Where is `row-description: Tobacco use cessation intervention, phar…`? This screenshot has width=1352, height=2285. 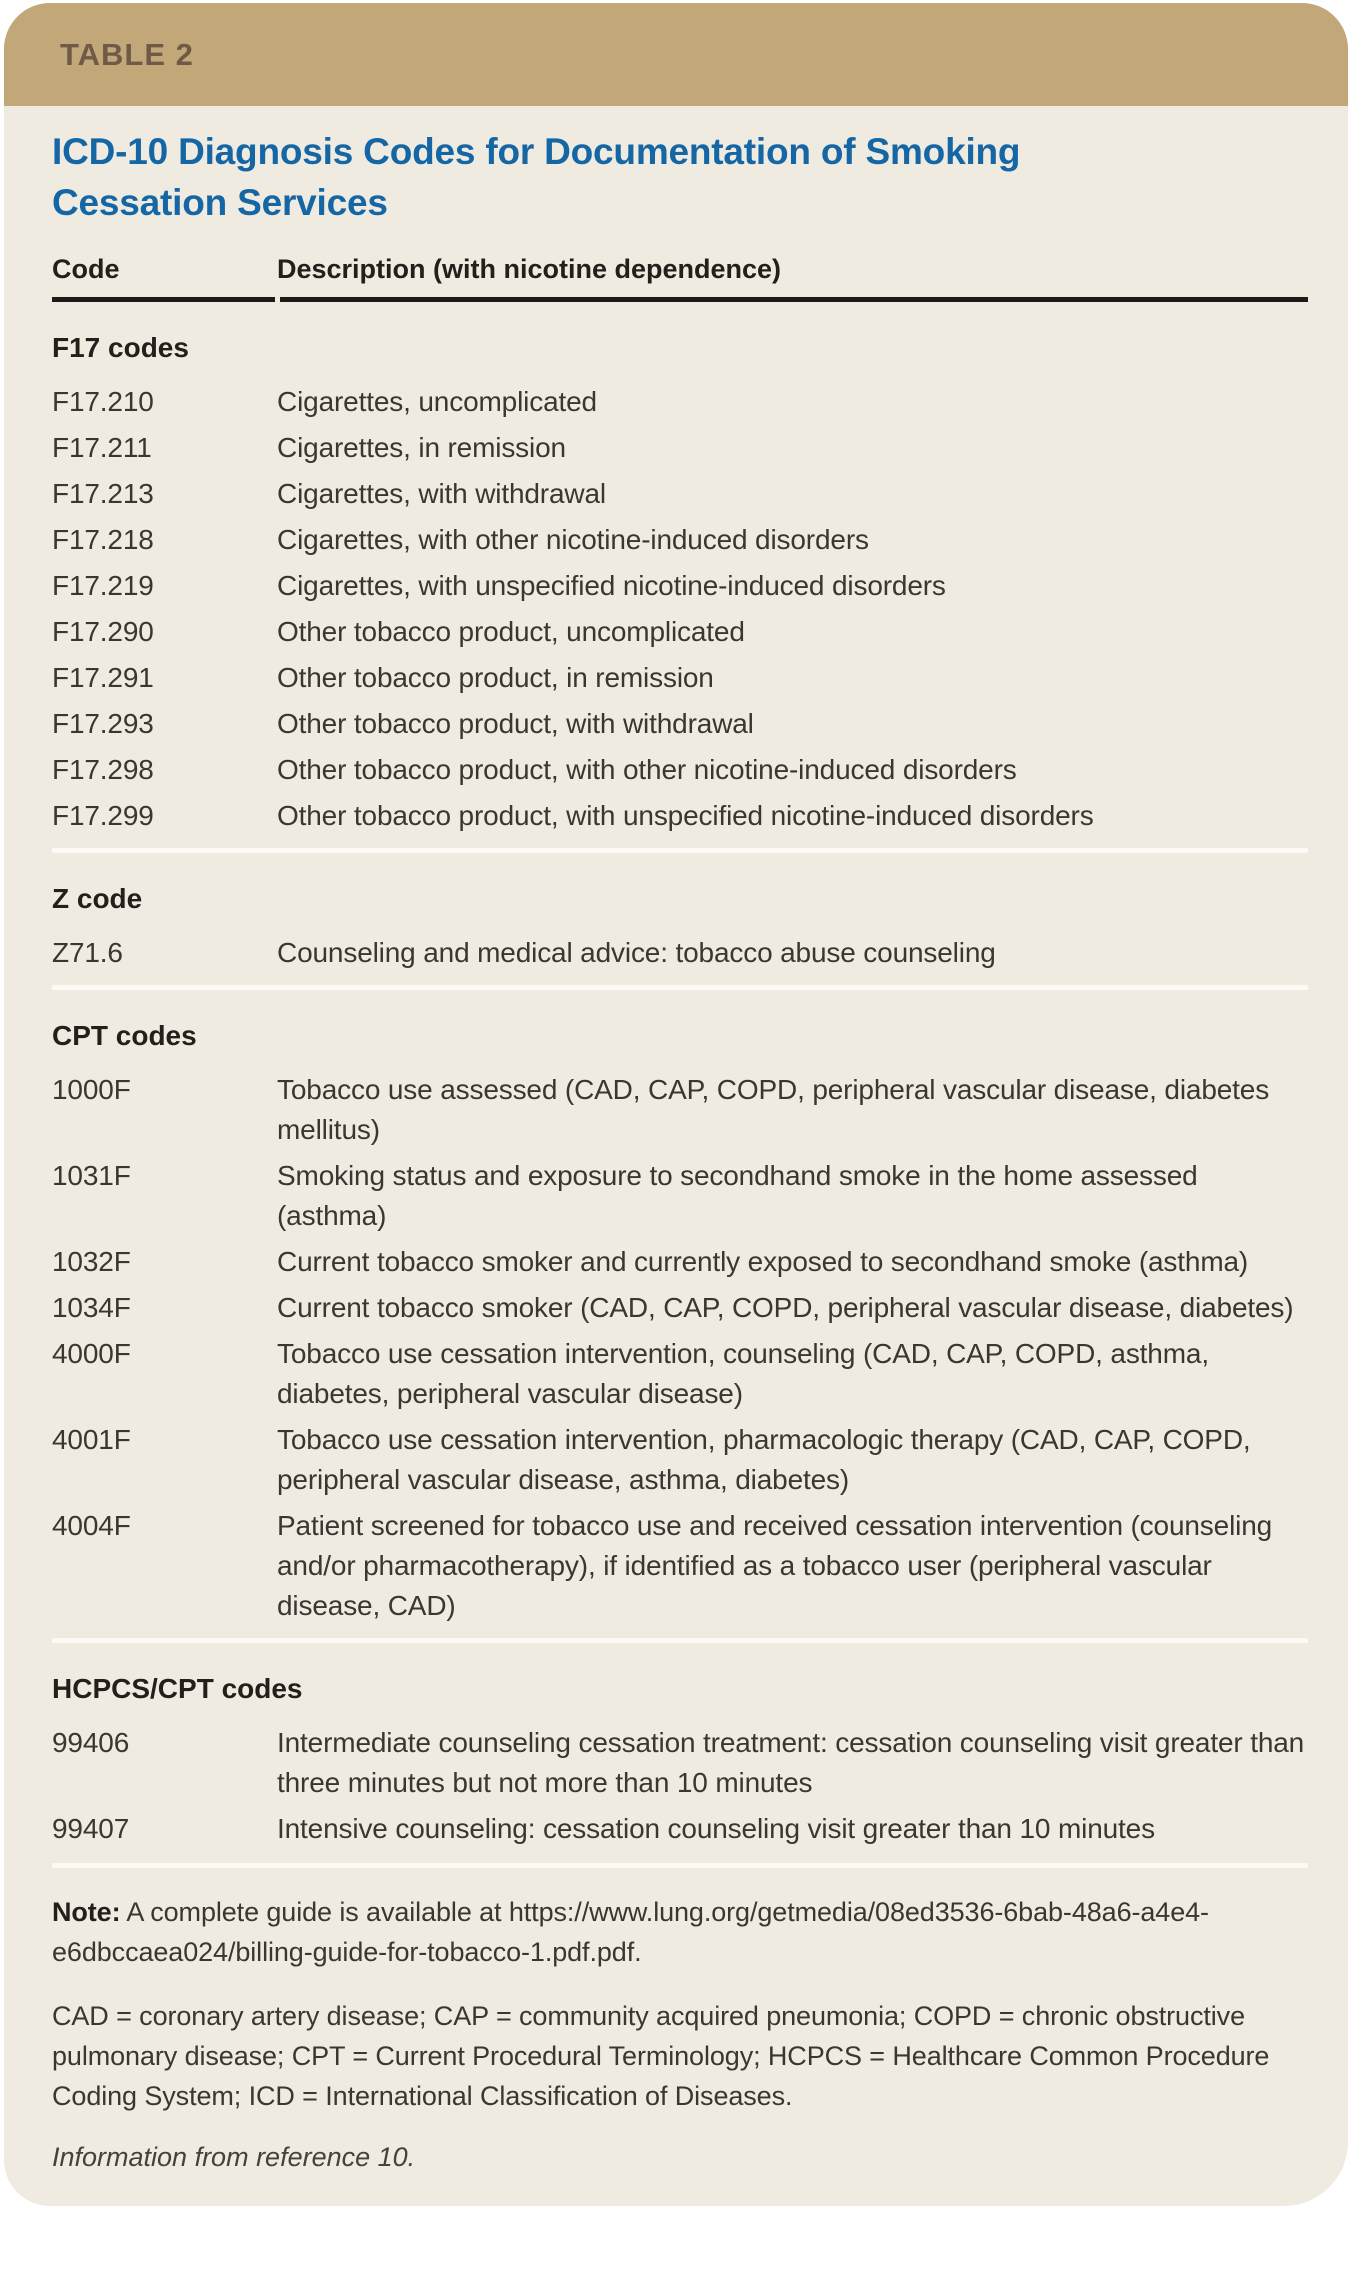
row-description: Tobacco use cessation intervention, phar… is located at coordinates (764, 1459).